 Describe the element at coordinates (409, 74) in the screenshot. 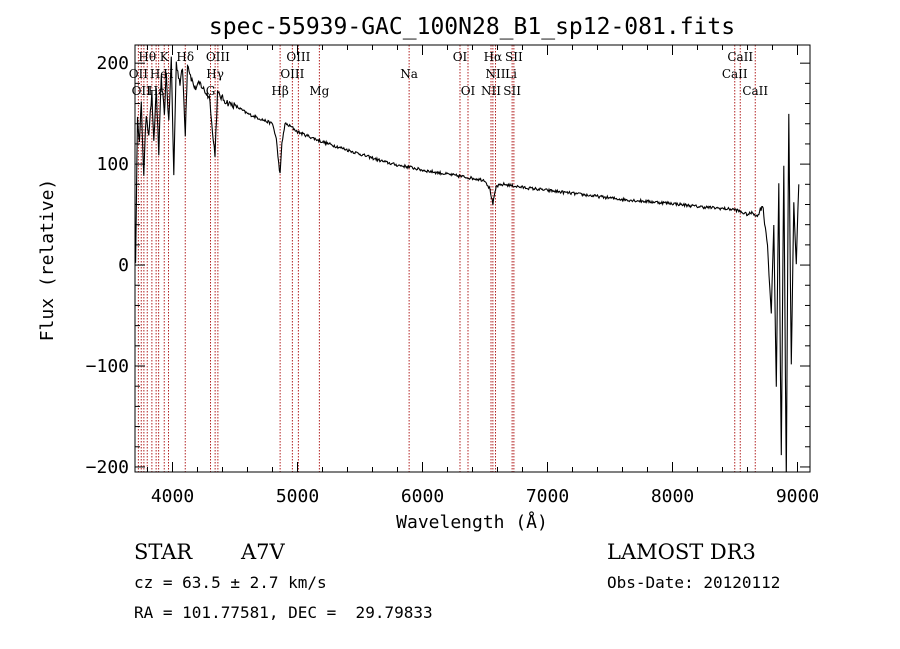

I see `line-label-14: Na` at that location.